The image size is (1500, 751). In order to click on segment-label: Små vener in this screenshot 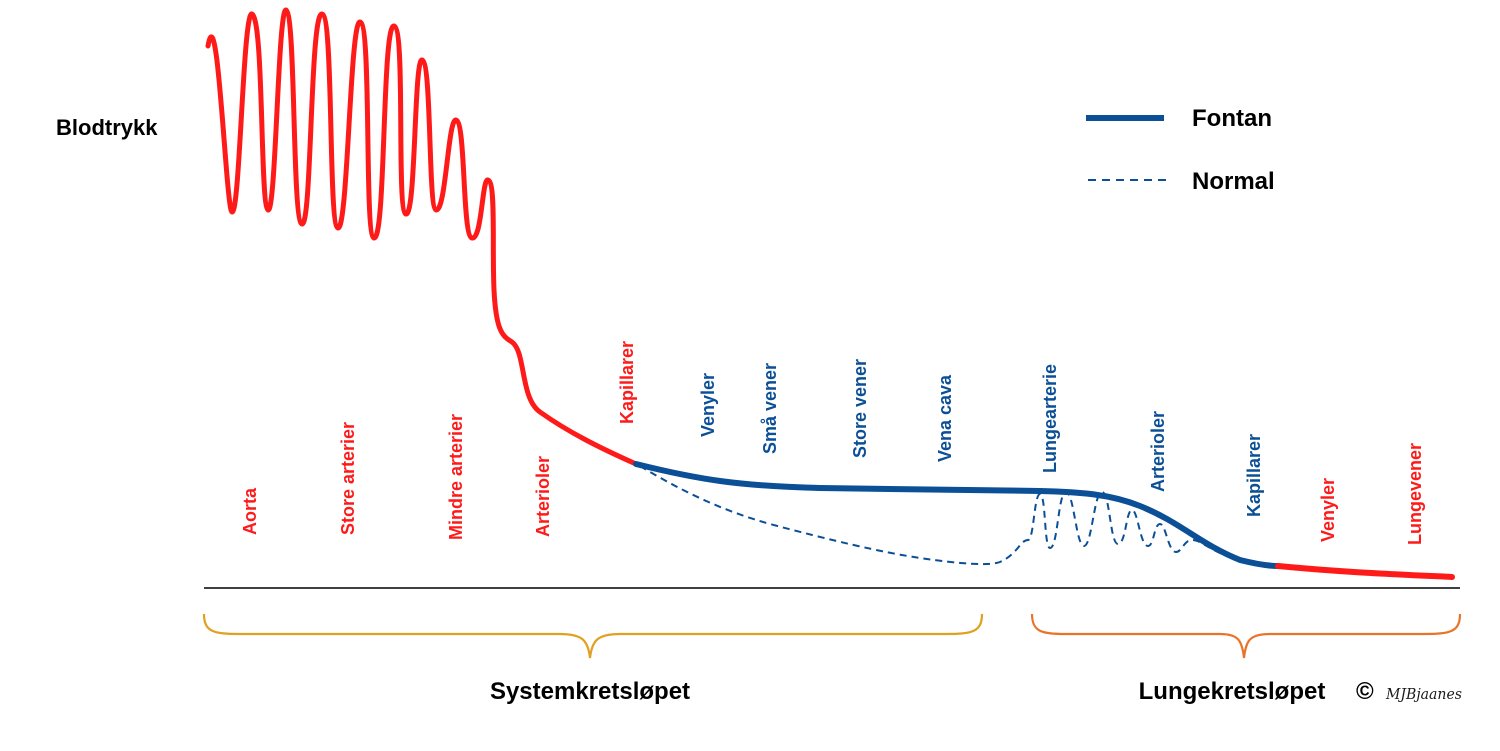, I will do `click(770, 408)`.